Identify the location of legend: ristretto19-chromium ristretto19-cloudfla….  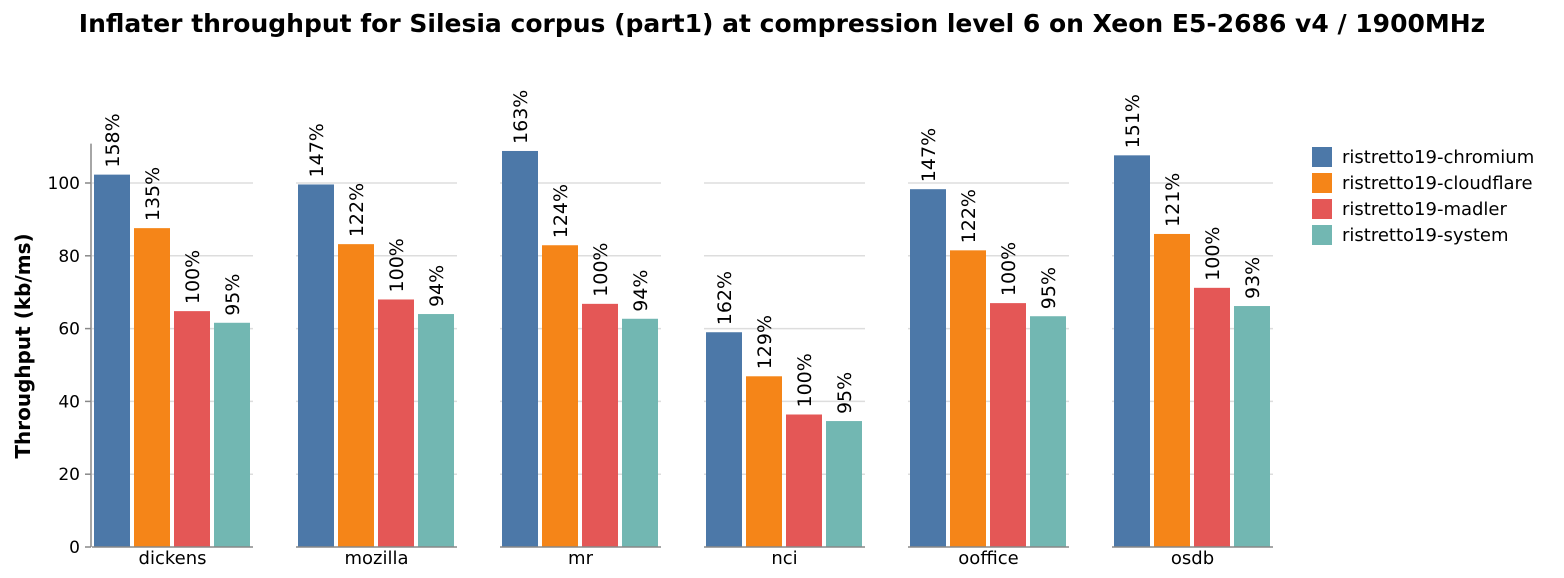
(1423, 196).